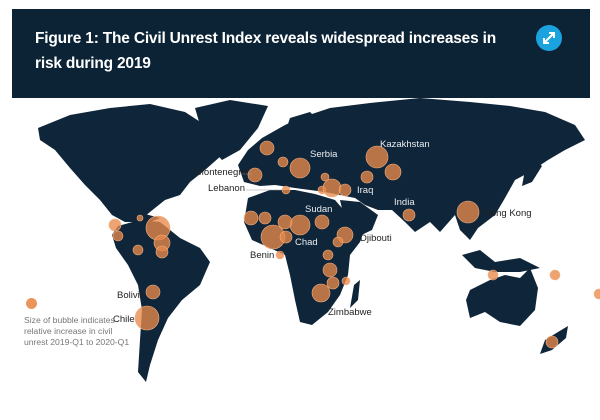 The height and width of the screenshot is (420, 600). I want to click on country-label: Bolivia, so click(131, 295).